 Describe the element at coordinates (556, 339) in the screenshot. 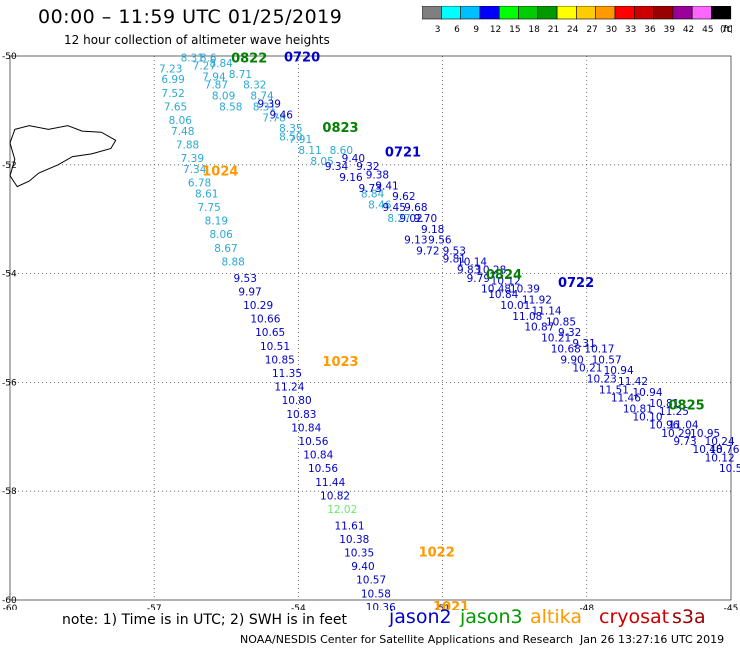

I see `swh-value-jason2: 10.21` at that location.